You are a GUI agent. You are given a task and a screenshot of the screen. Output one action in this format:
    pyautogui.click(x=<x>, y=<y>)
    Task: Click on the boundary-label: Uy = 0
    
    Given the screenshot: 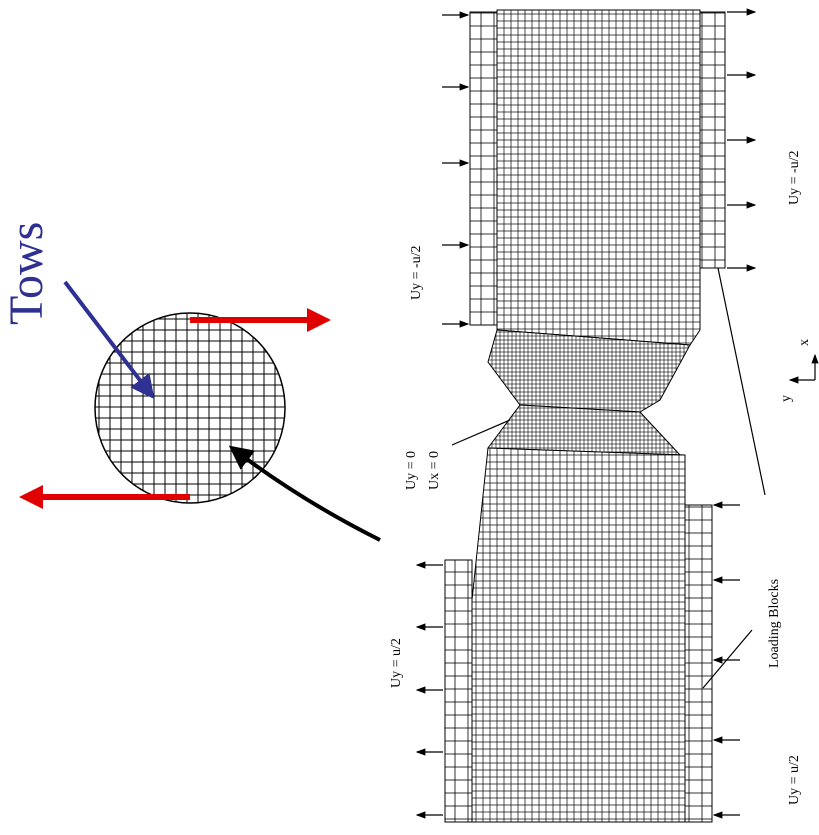 What is the action you would take?
    pyautogui.click(x=411, y=470)
    